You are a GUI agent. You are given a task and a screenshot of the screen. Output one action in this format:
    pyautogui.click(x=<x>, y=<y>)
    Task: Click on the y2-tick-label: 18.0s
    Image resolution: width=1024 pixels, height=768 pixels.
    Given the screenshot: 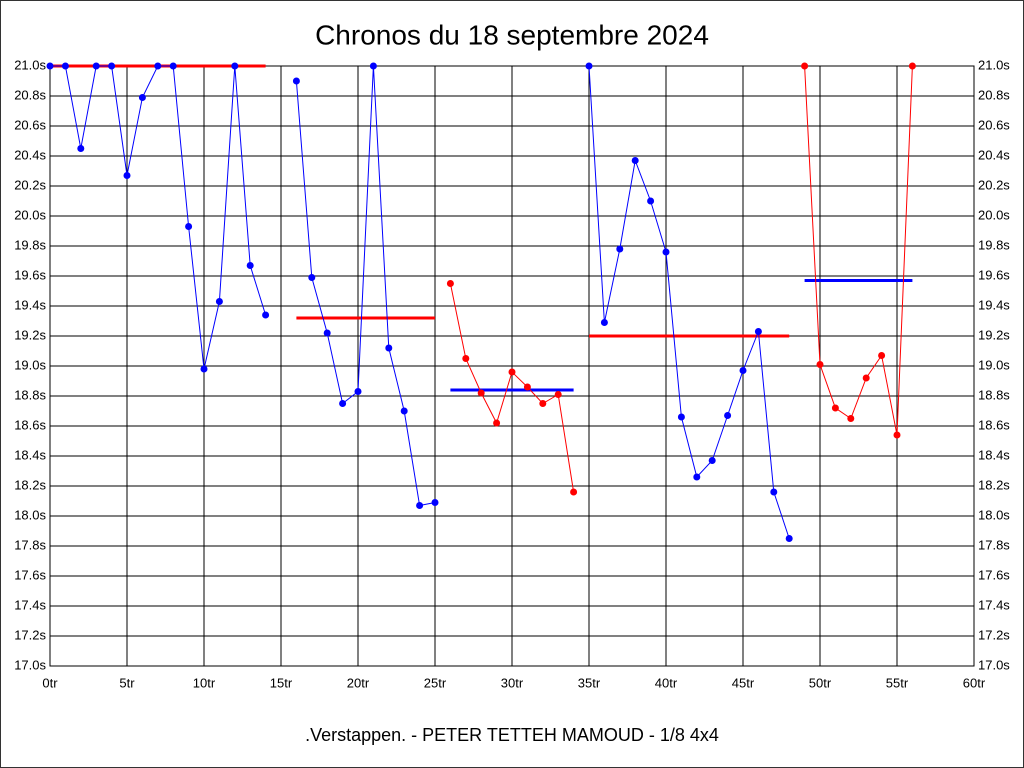 What is the action you would take?
    pyautogui.click(x=994, y=514)
    